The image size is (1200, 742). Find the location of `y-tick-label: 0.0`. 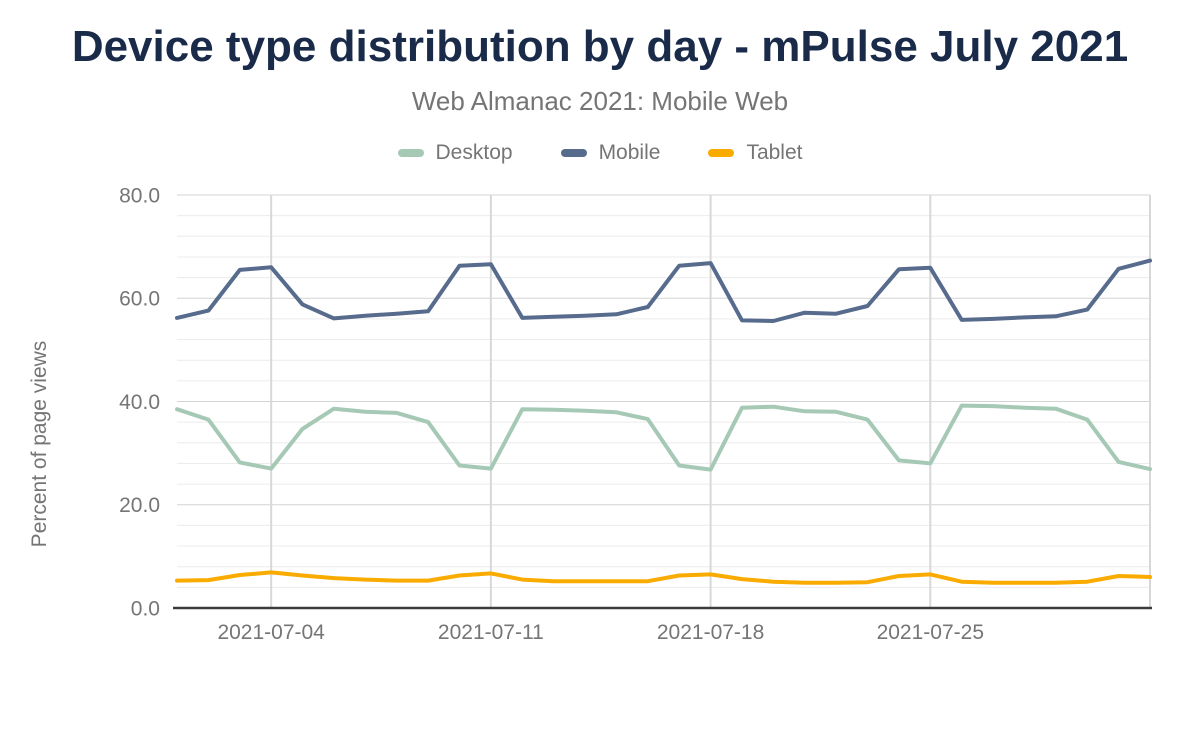

y-tick-label: 0.0 is located at coordinates (145, 608).